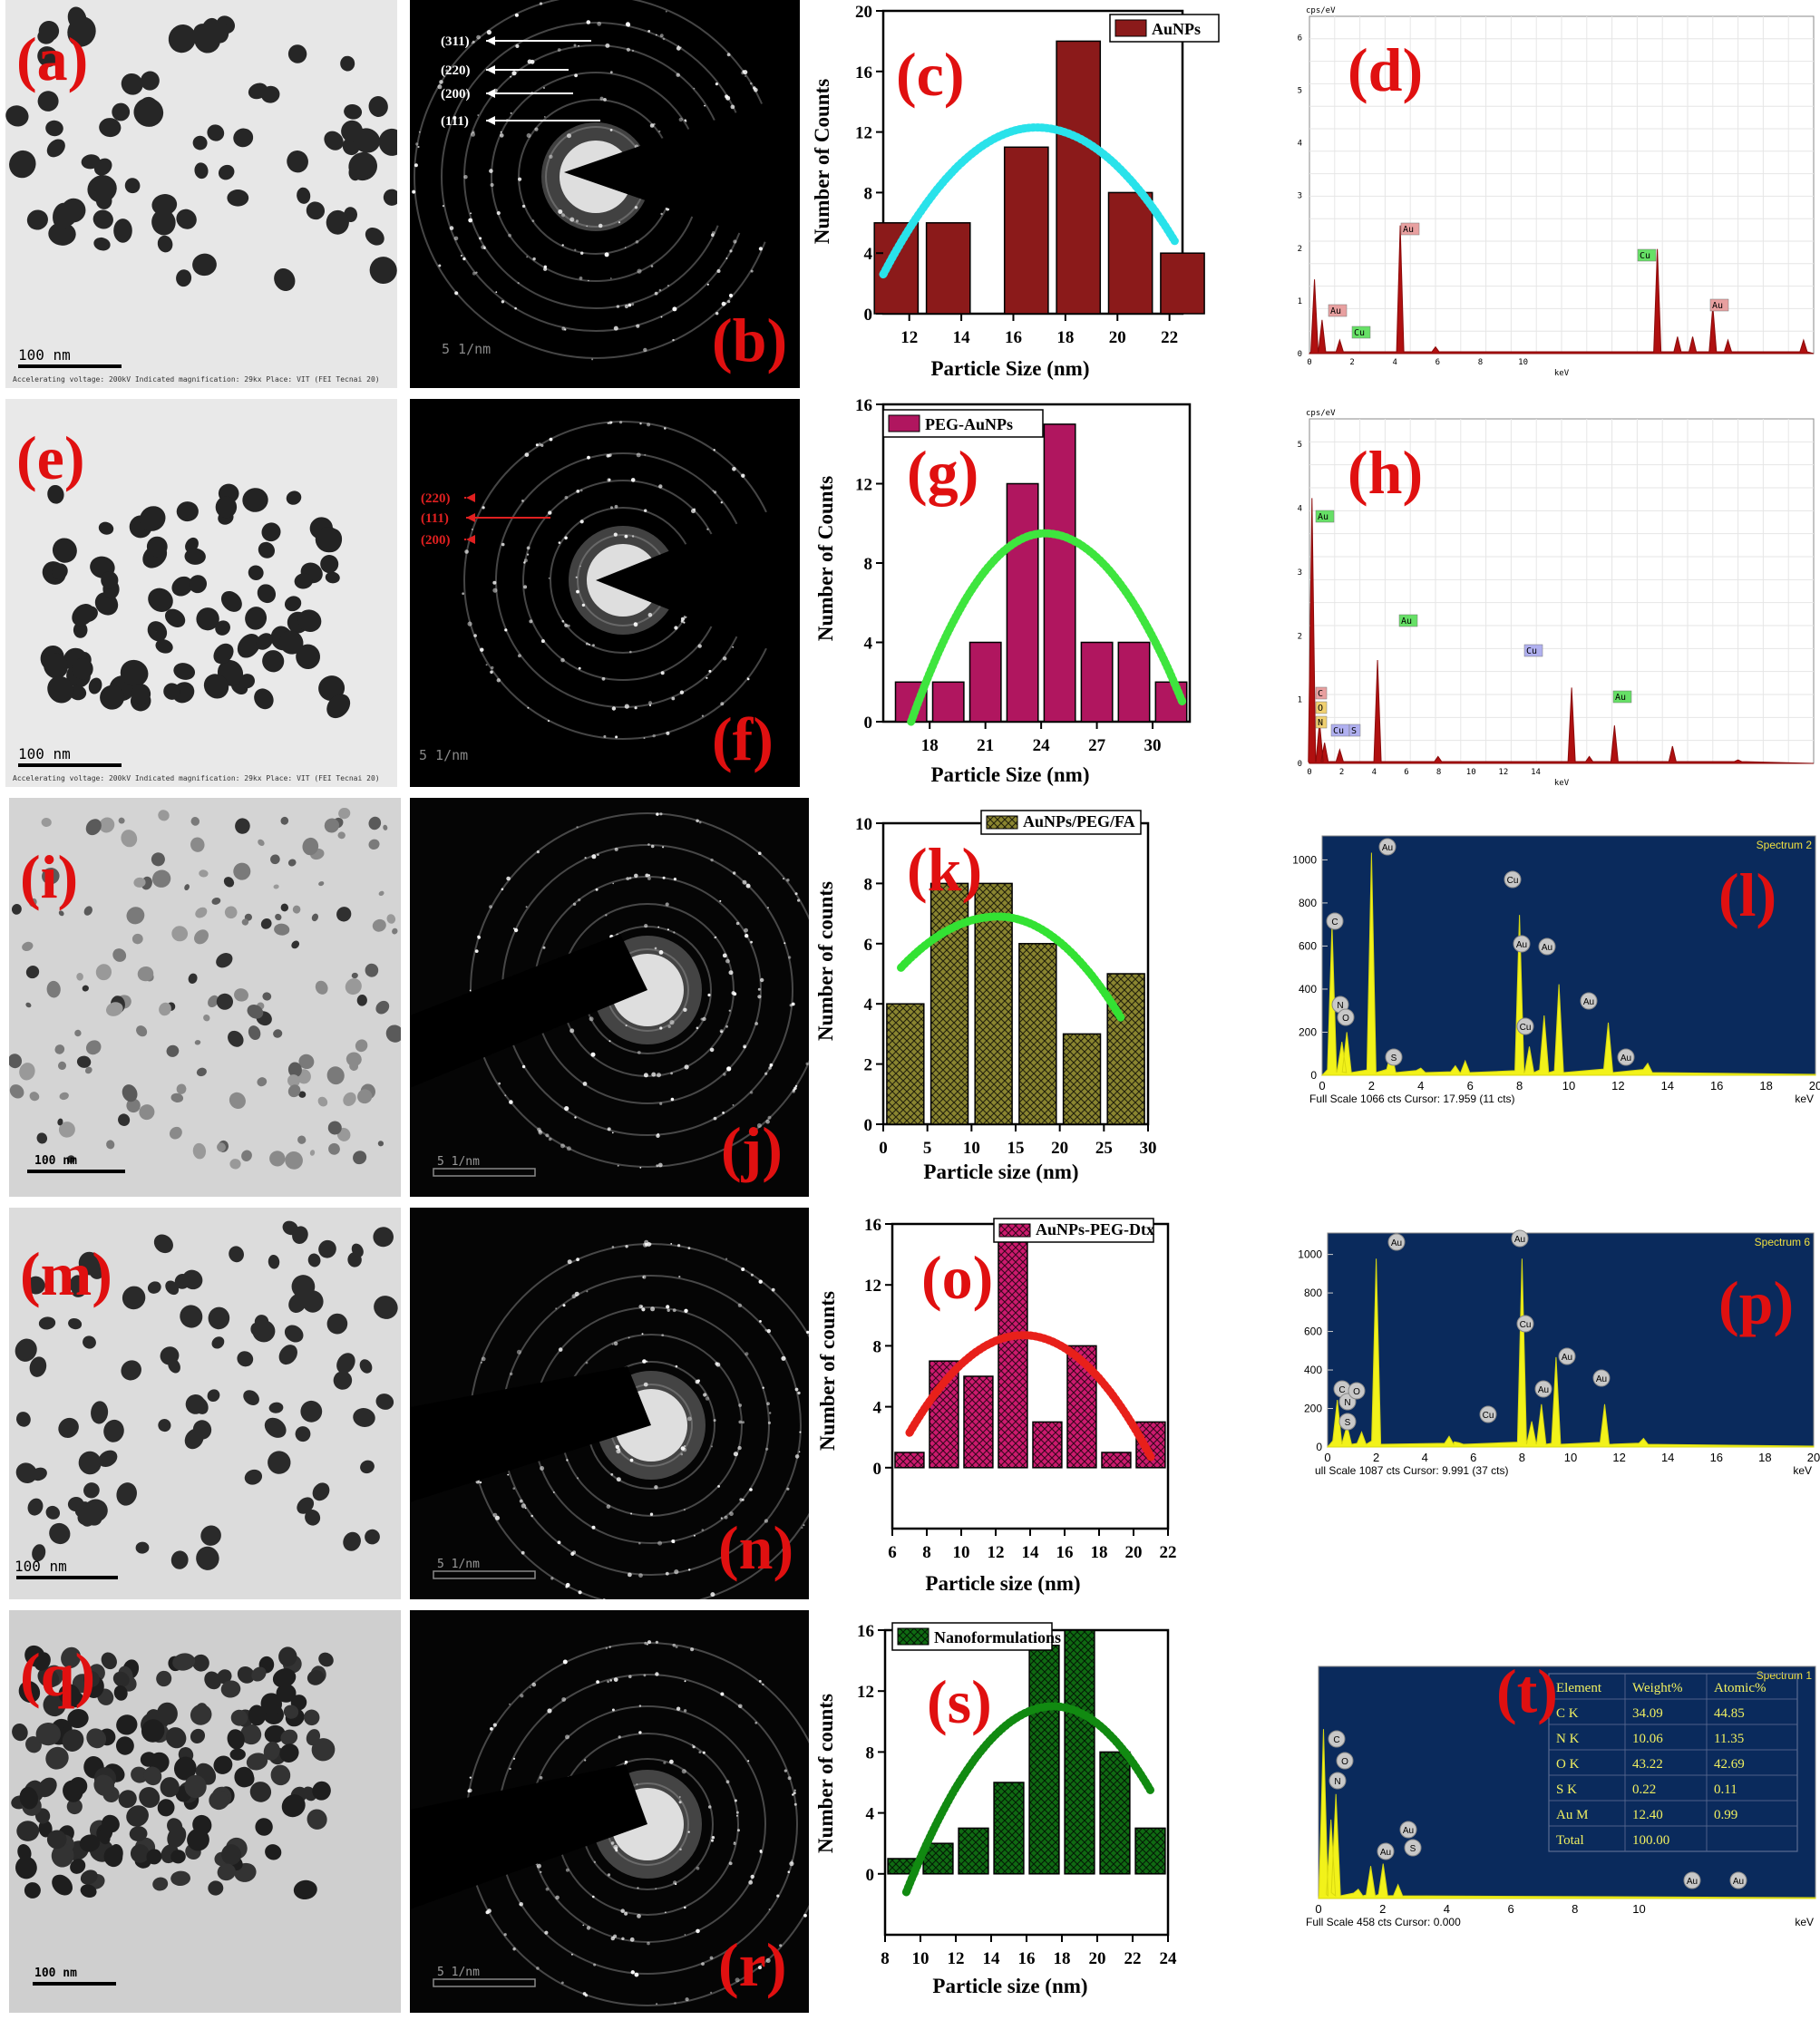 This screenshot has width=1820, height=2020. What do you see at coordinates (1651, 1841) in the screenshot?
I see `table-cell: 100.00` at bounding box center [1651, 1841].